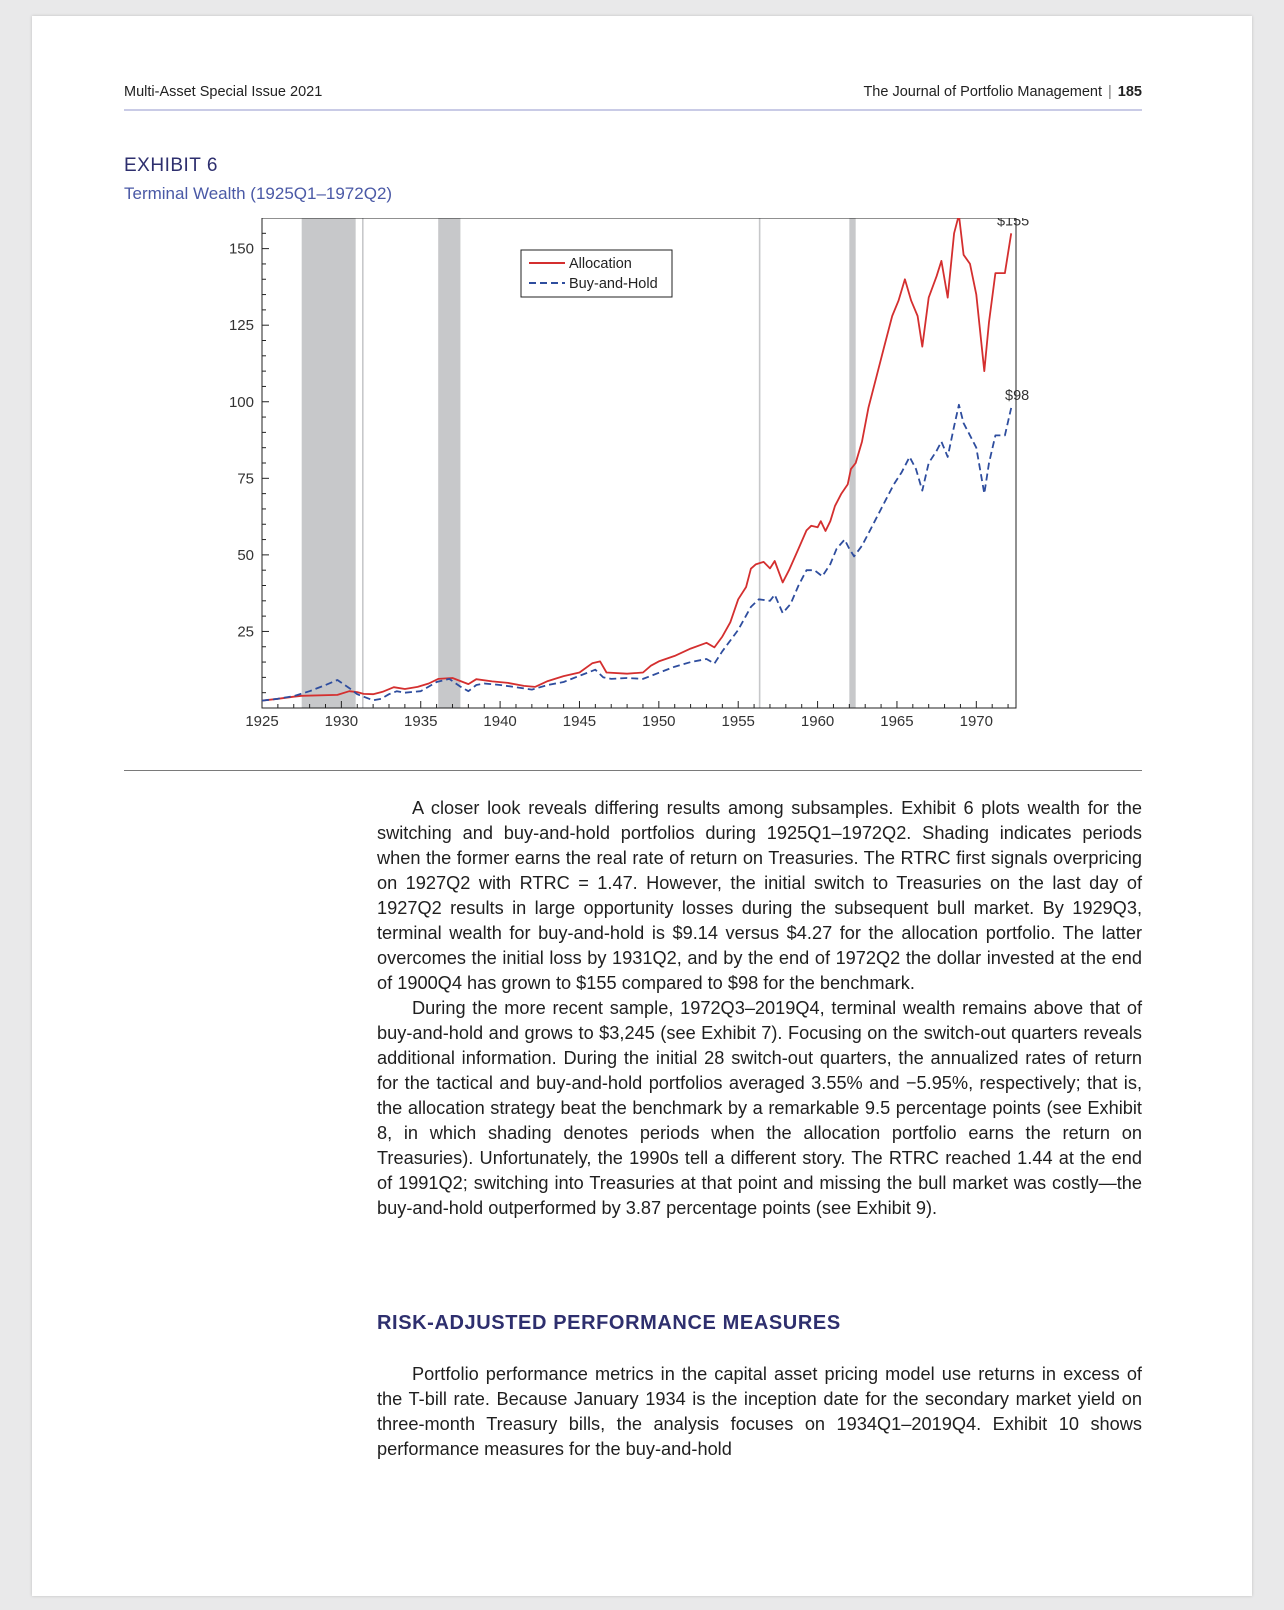 This screenshot has width=1284, height=1610. Describe the element at coordinates (637, 552) in the screenshot. I see `series-line-buy-and-hold` at that location.